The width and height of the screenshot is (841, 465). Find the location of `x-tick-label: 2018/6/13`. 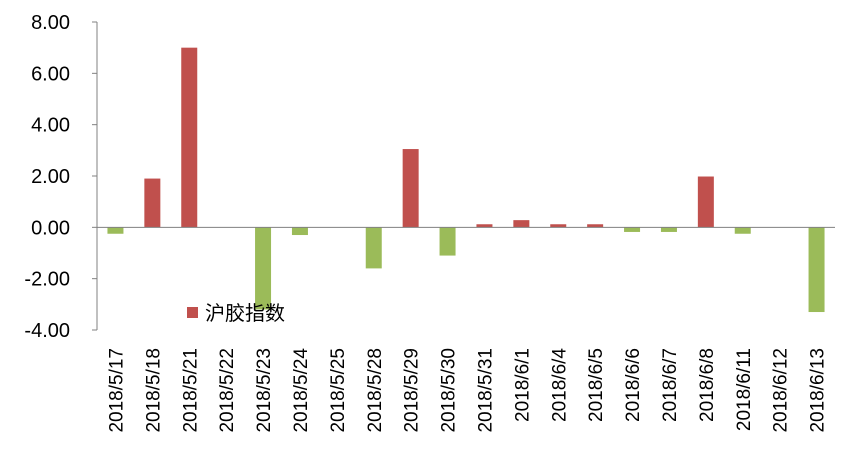

x-tick-label: 2018/6/13 is located at coordinates (818, 390).